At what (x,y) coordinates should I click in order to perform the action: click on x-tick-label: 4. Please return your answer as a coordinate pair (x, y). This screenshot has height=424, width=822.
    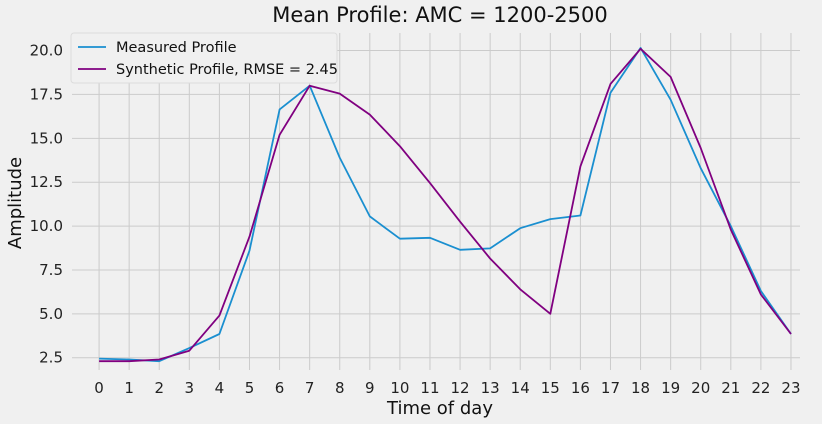
    Looking at the image, I should click on (220, 388).